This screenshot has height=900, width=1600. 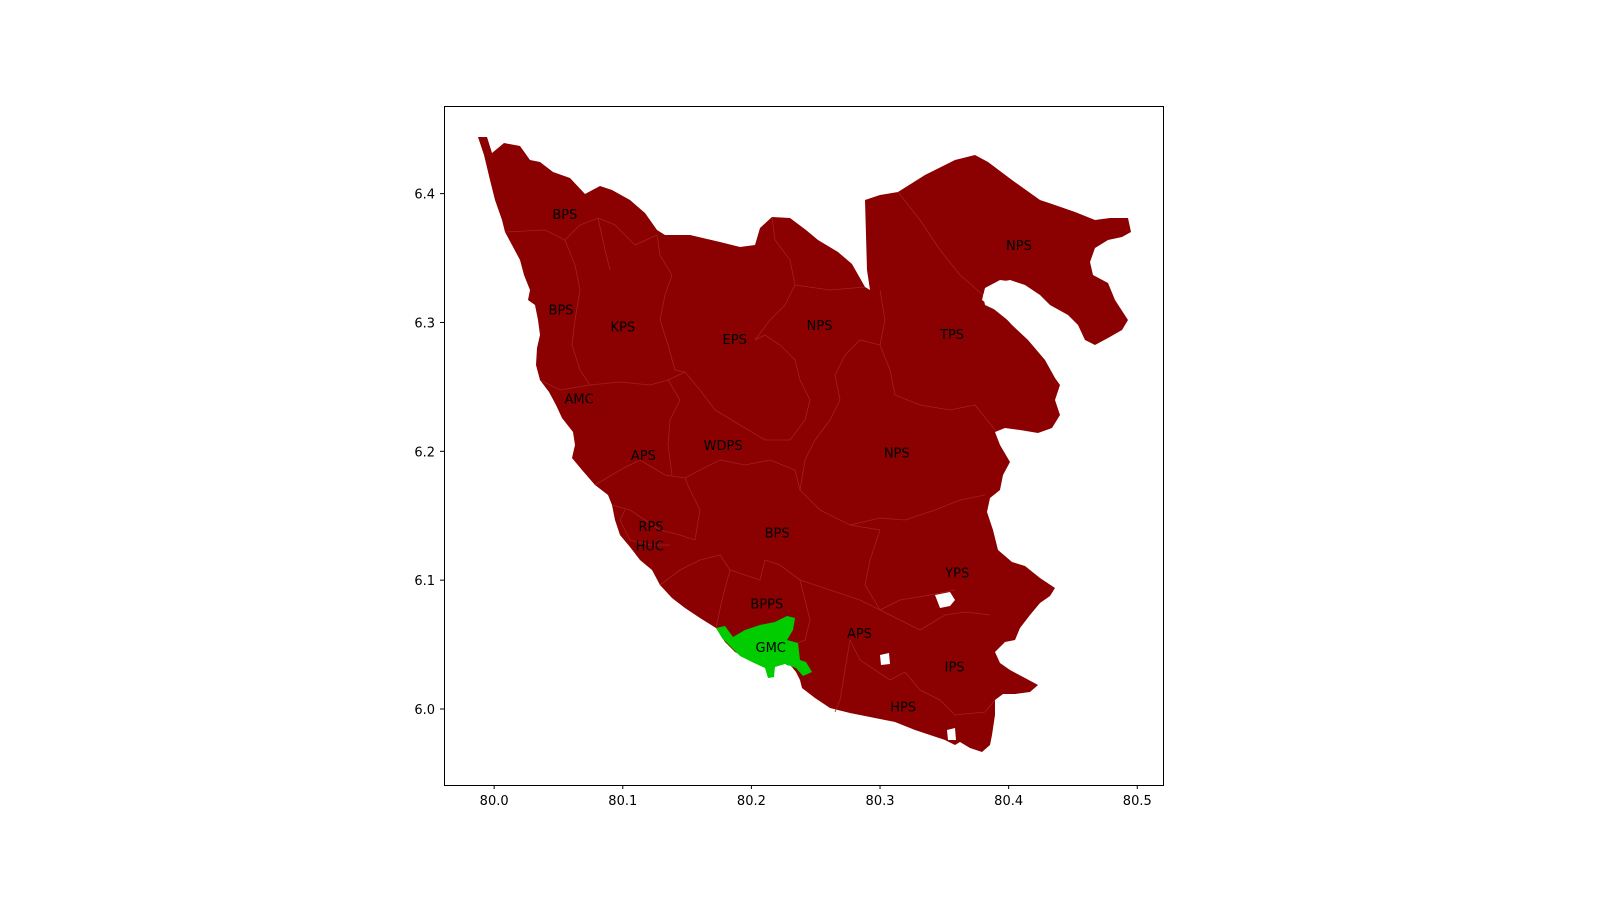 What do you see at coordinates (751, 801) in the screenshot?
I see `x-tick-label: 80.2` at bounding box center [751, 801].